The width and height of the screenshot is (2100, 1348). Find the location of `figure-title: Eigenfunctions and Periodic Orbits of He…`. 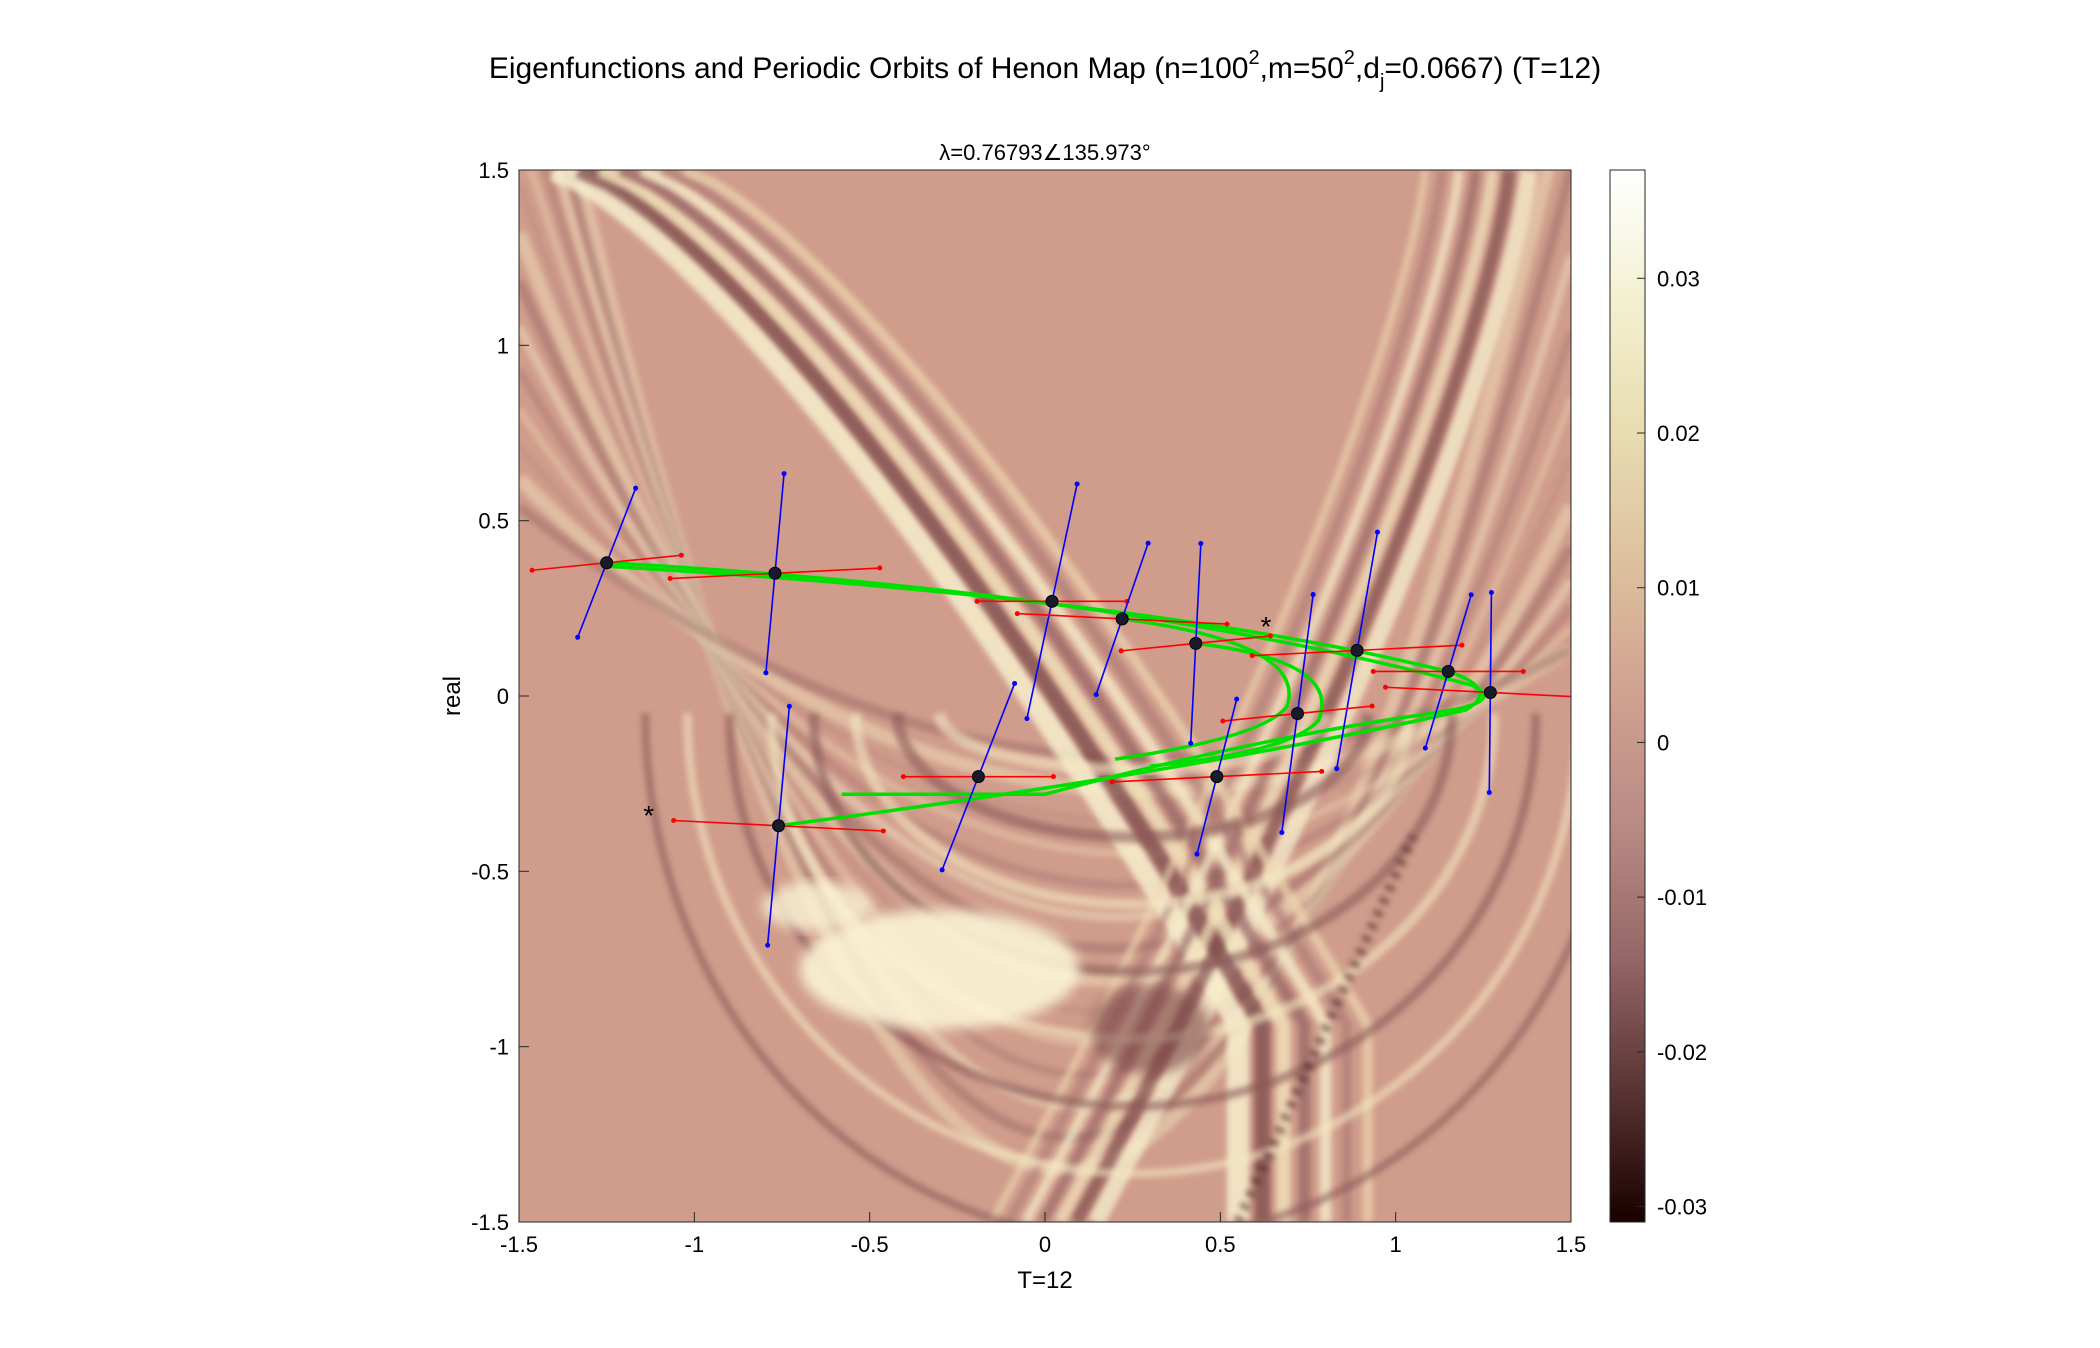

figure-title: Eigenfunctions and Periodic Orbits of He… is located at coordinates (1045, 70).